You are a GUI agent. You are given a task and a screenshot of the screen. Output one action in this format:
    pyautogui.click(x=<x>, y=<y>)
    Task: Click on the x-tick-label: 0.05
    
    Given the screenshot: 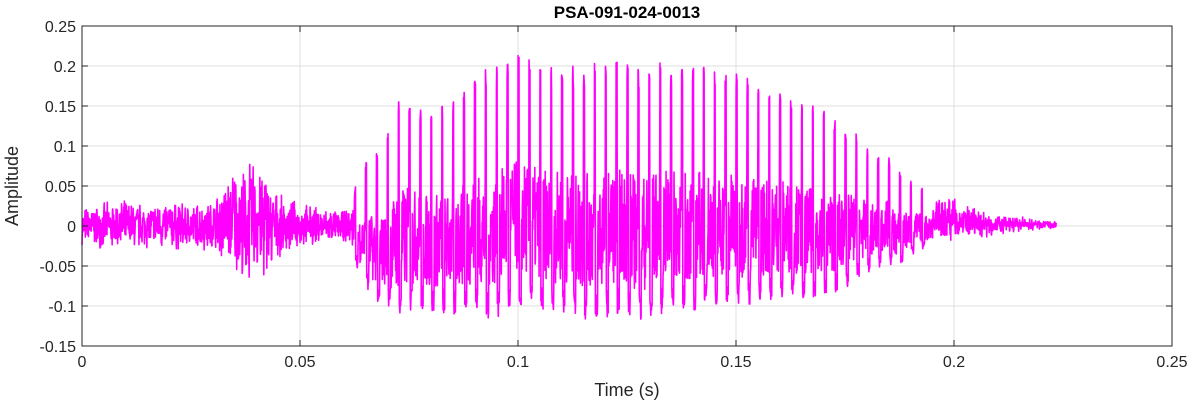 What is the action you would take?
    pyautogui.click(x=299, y=362)
    